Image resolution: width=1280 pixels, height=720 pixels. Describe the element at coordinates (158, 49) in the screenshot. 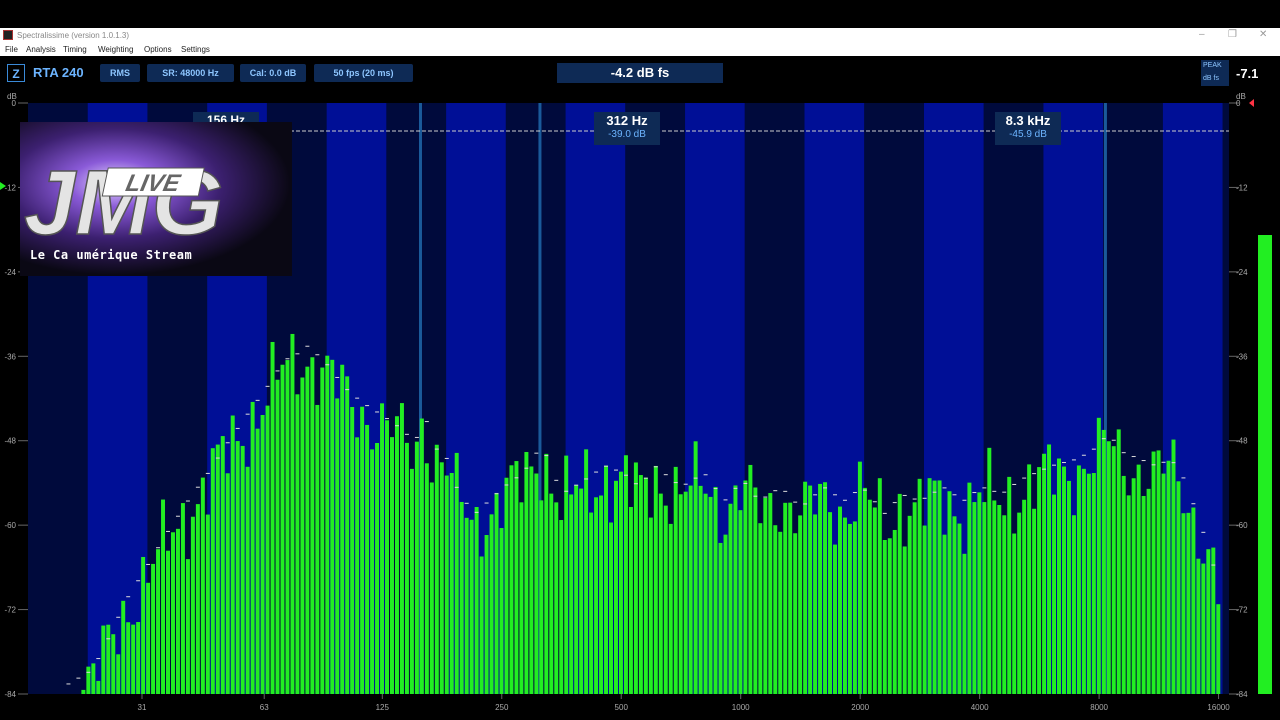

I see `menu-options: Options` at that location.